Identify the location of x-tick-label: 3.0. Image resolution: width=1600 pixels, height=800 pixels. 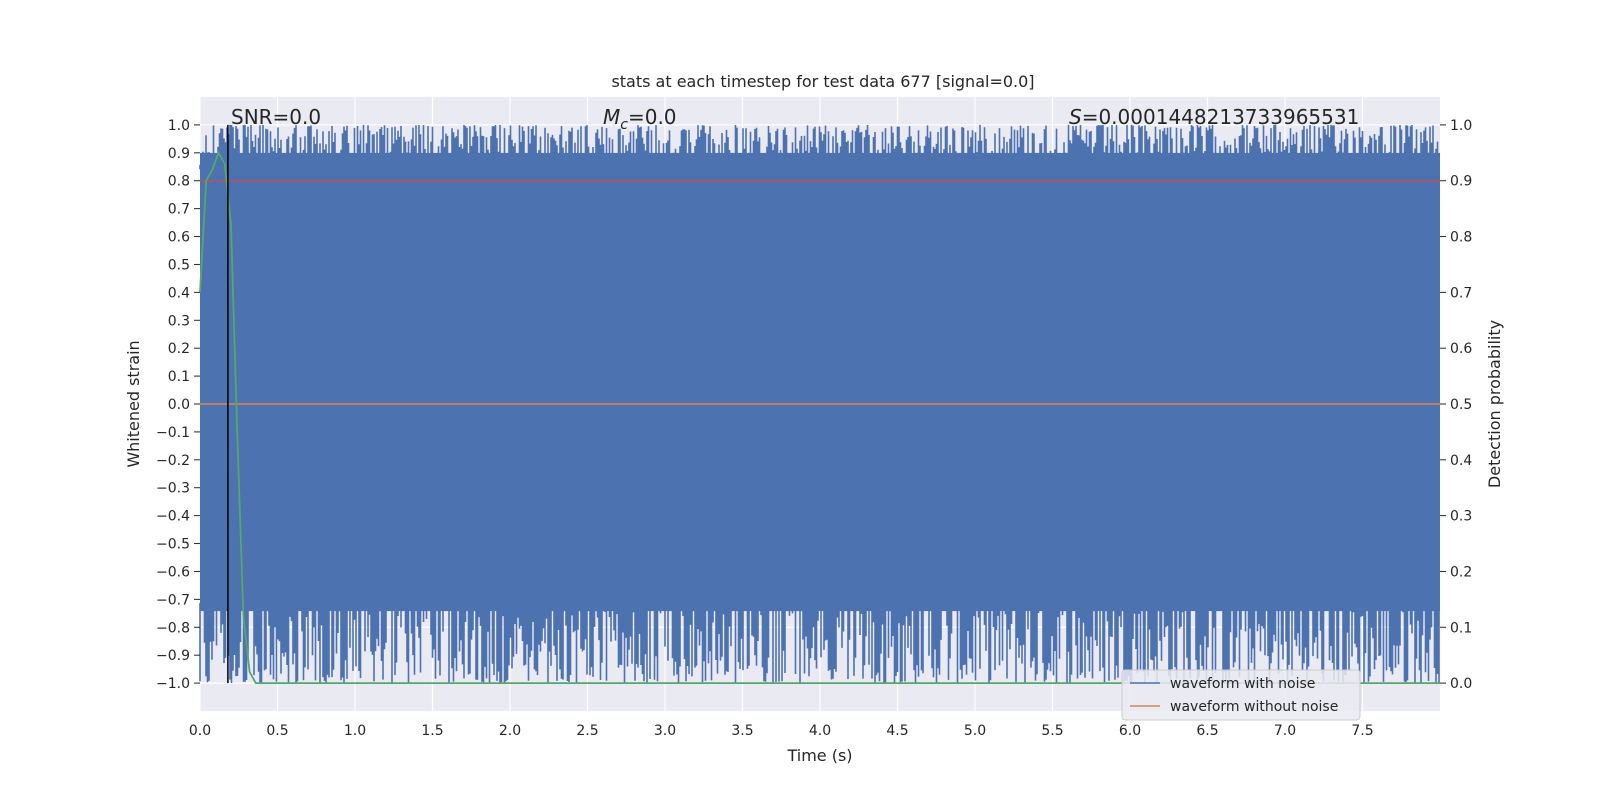
(665, 731).